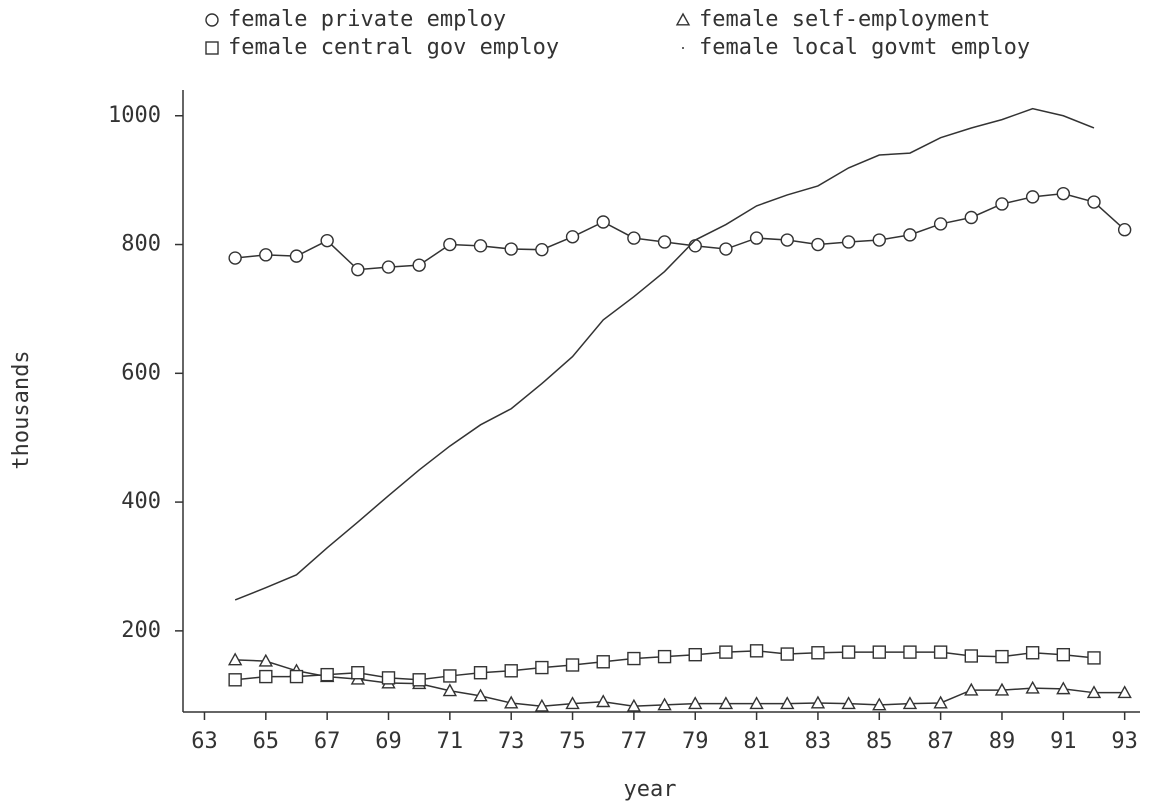  What do you see at coordinates (864, 47) in the screenshot?
I see `legend-label: female local govmt employ` at bounding box center [864, 47].